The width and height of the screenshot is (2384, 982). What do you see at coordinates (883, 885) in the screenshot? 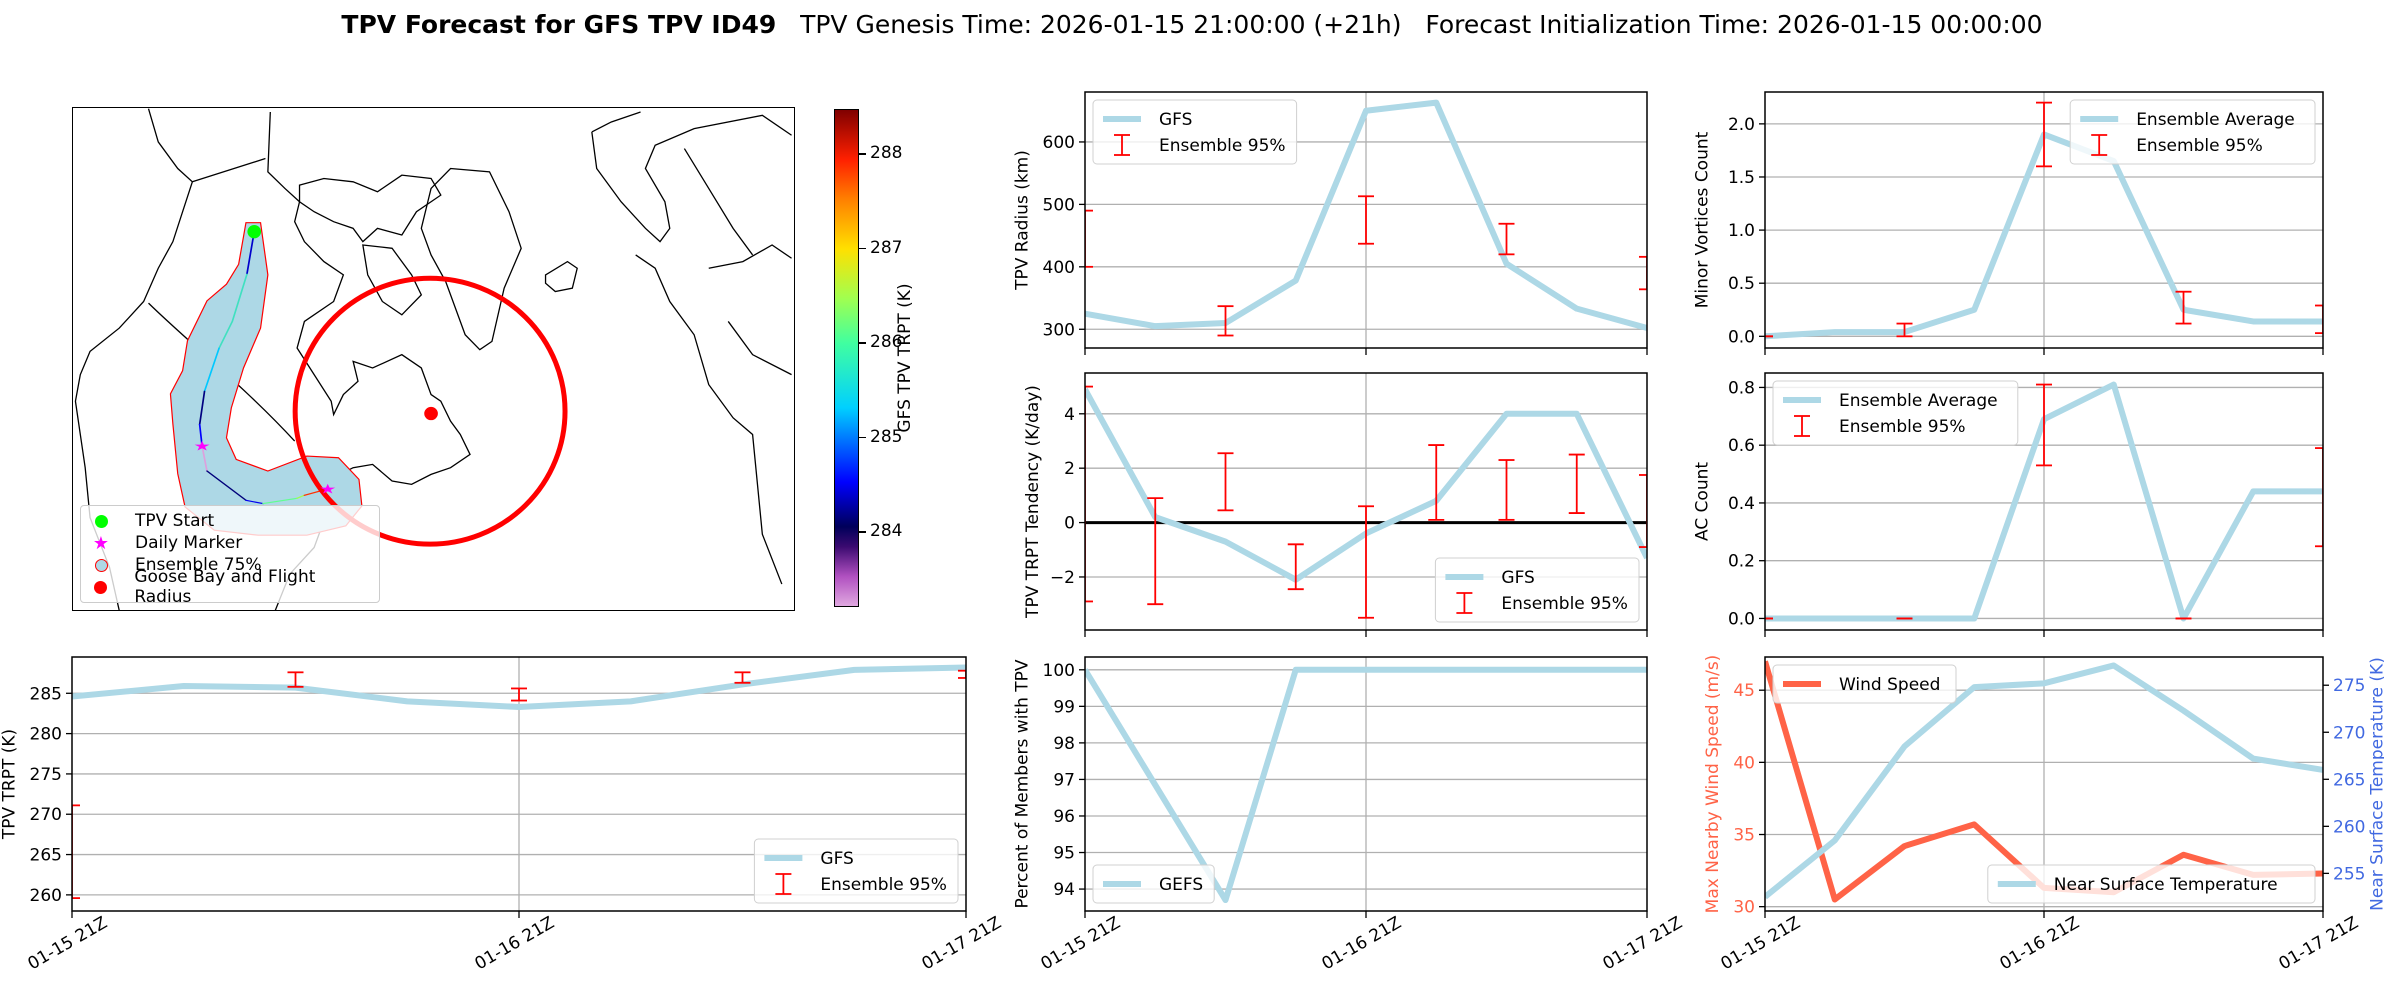
I see `legend-label: Ensemble 95%` at bounding box center [883, 885].